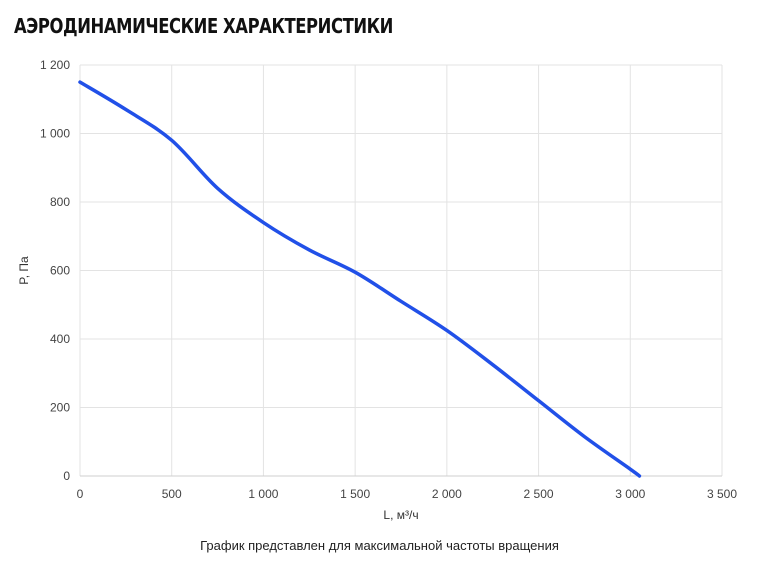 This screenshot has width=759, height=567. Describe the element at coordinates (203, 26) in the screenshot. I see `page-title: АЭРОДИНАМИЧЕСКИЕ ХАРАКТЕРИСТИКИ` at that location.